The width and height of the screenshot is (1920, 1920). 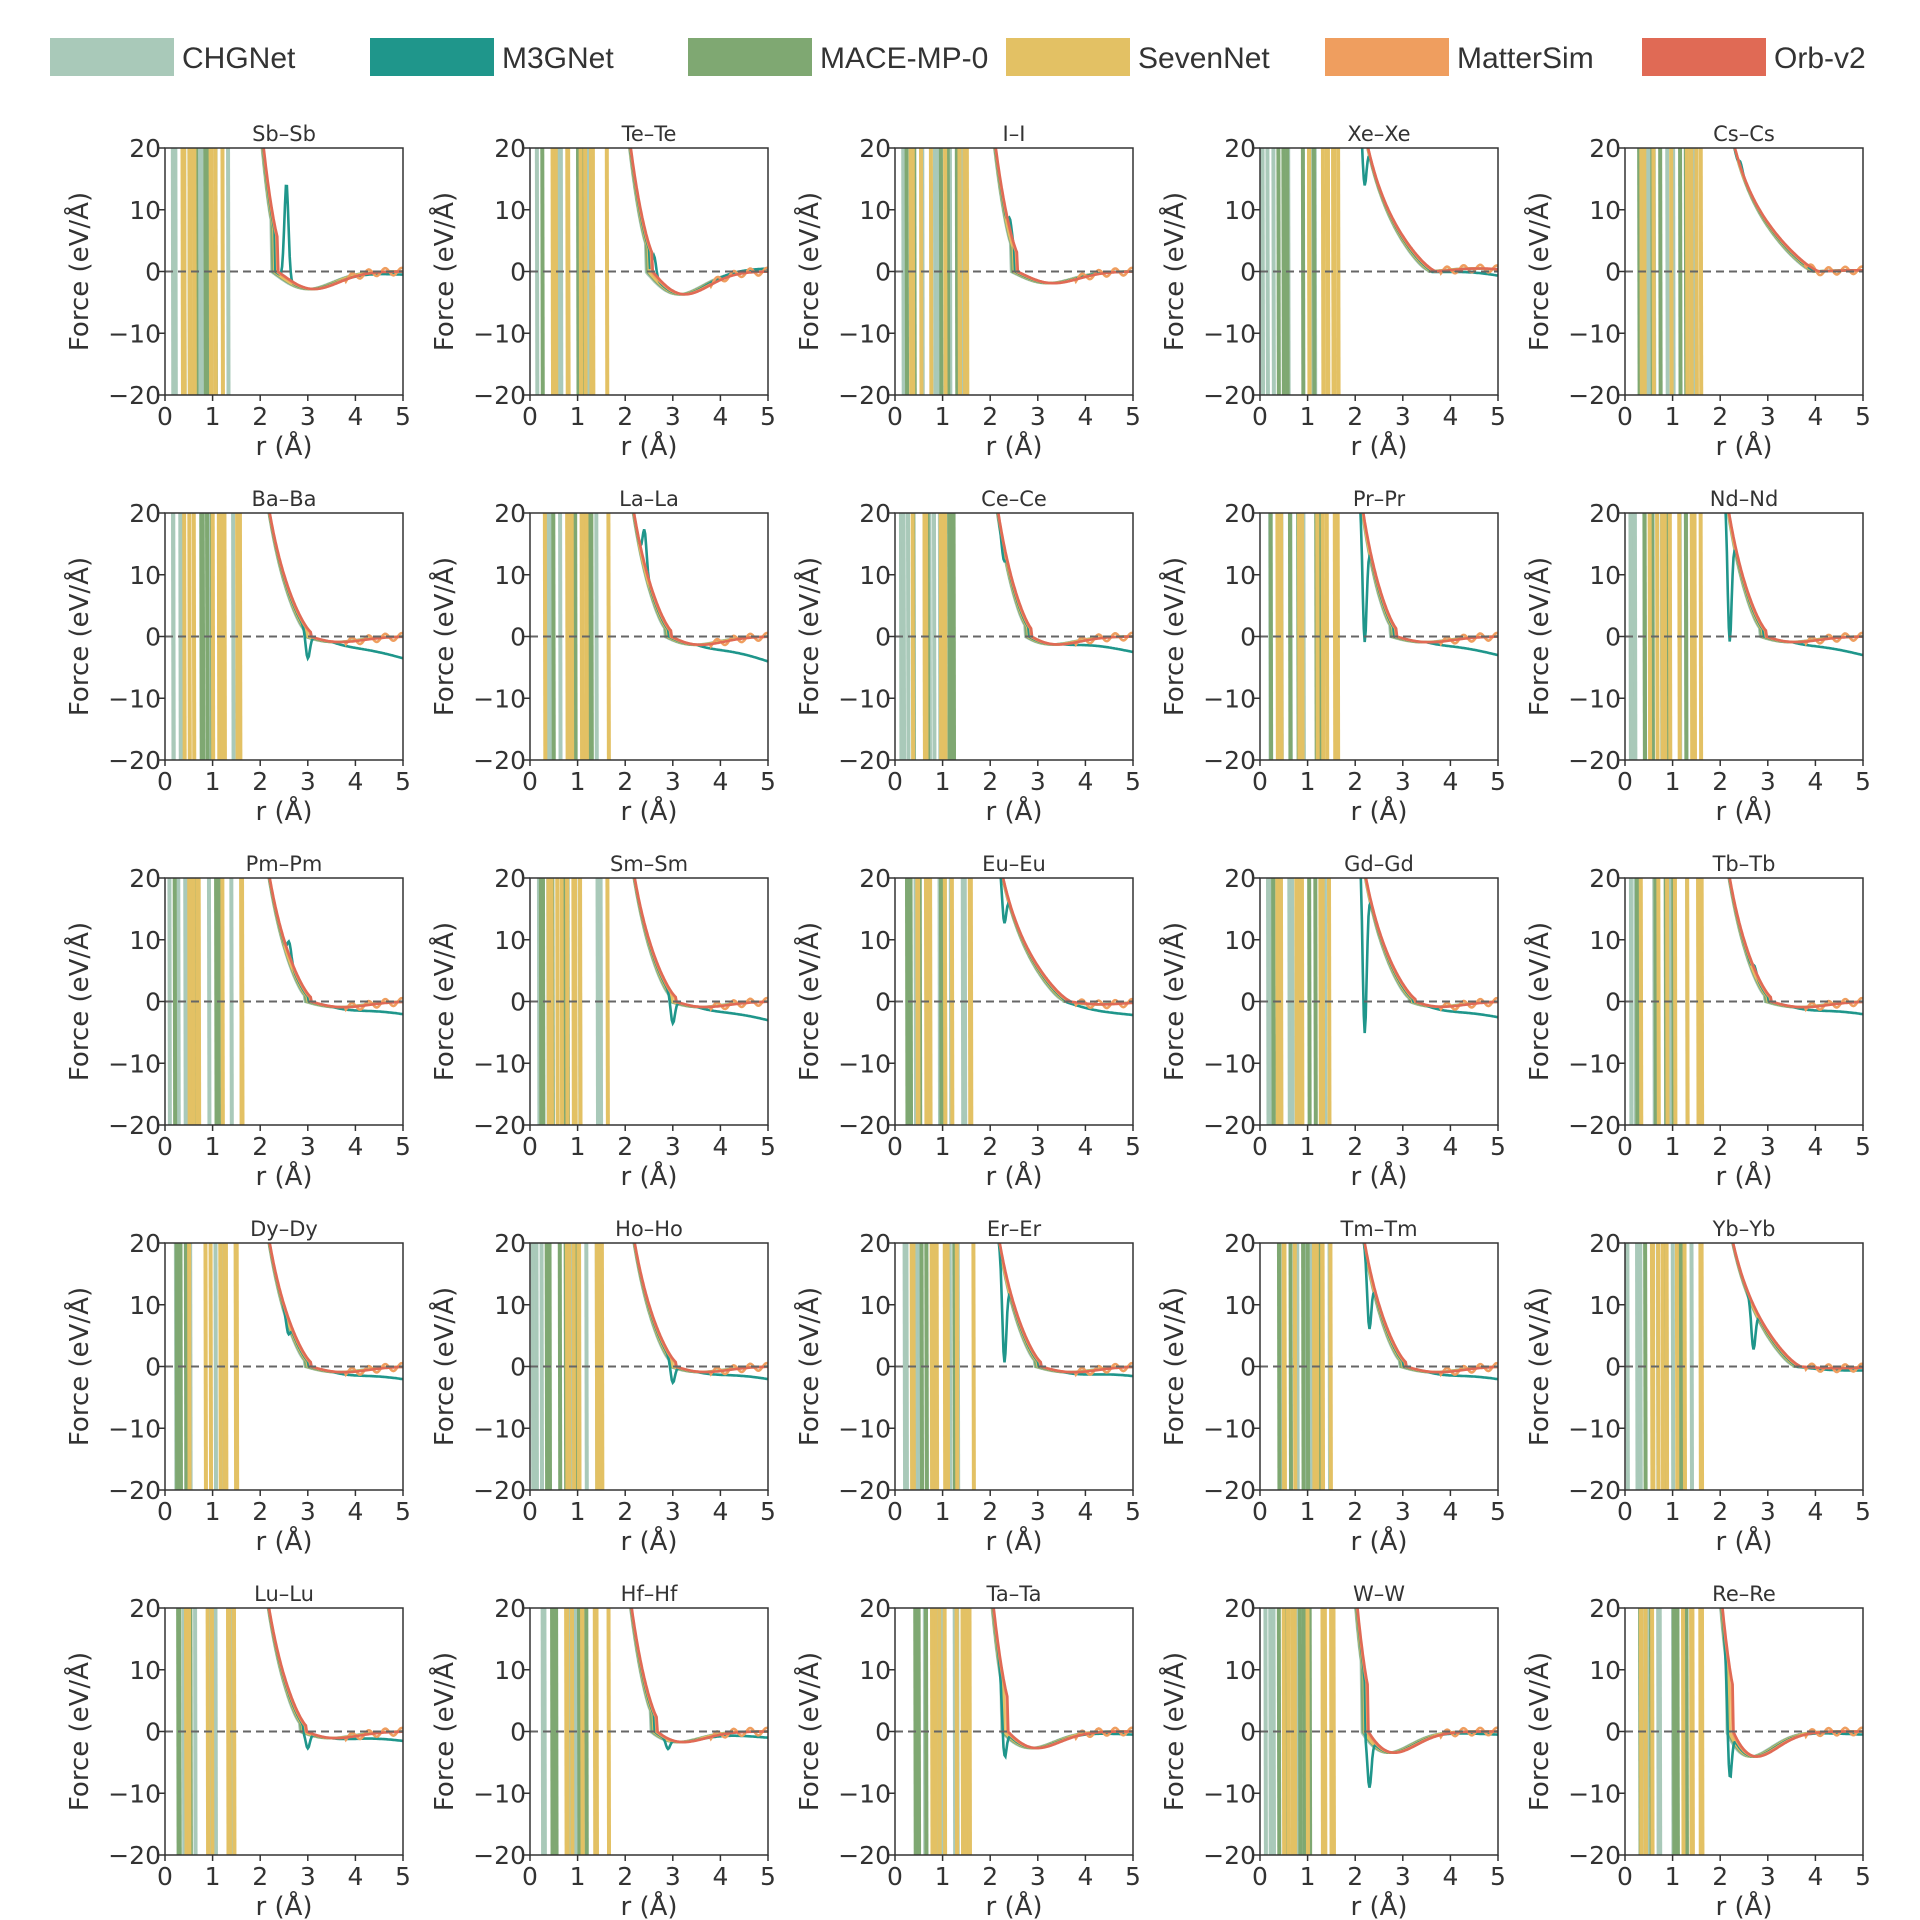 What do you see at coordinates (1014, 499) in the screenshot?
I see `panel-title: Ce–Ce` at bounding box center [1014, 499].